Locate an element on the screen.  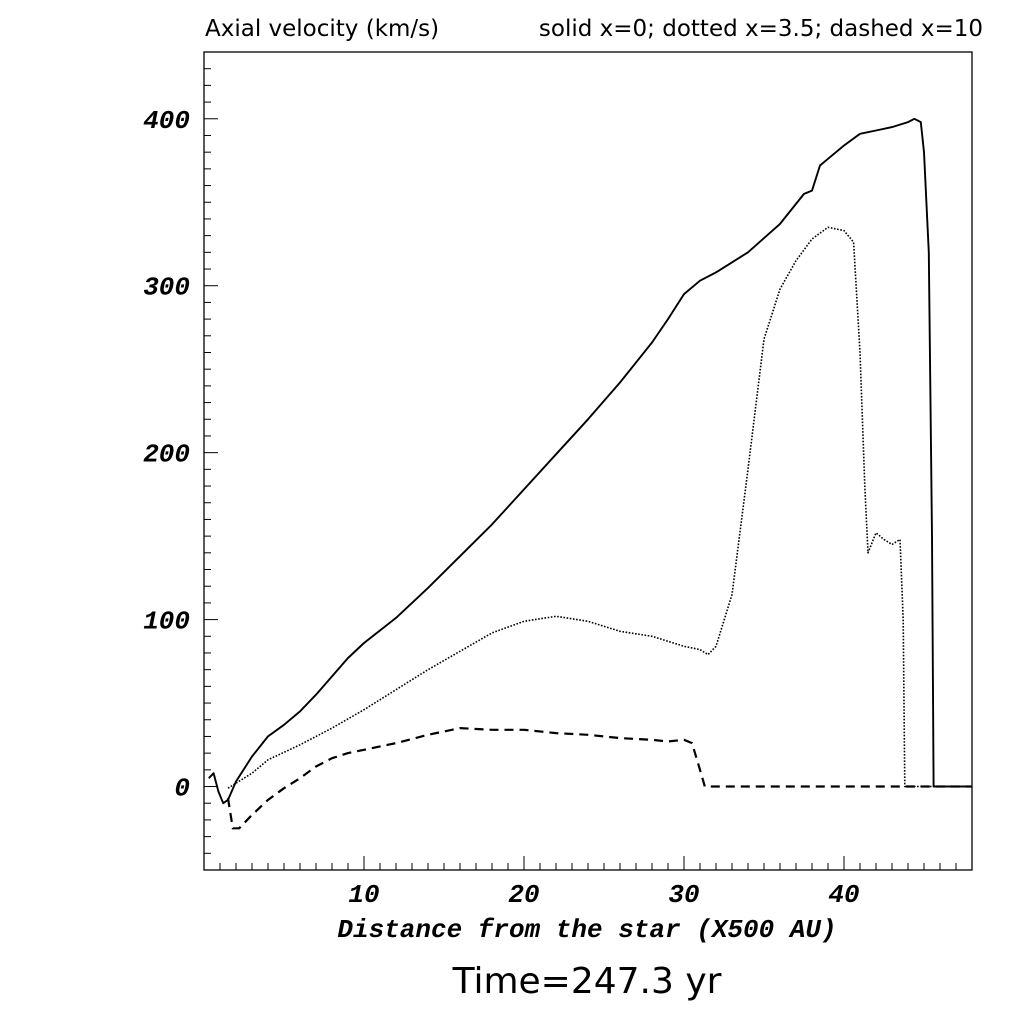
y-tick-label: 400 is located at coordinates (166, 121).